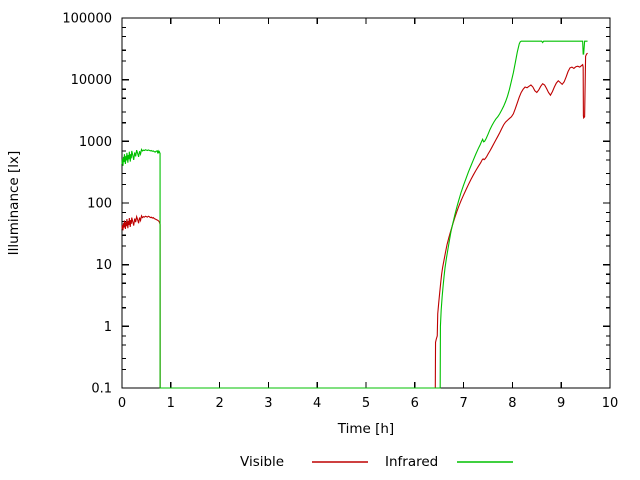 The width and height of the screenshot is (640, 480). What do you see at coordinates (512, 403) in the screenshot?
I see `x-tick-label: 8` at bounding box center [512, 403].